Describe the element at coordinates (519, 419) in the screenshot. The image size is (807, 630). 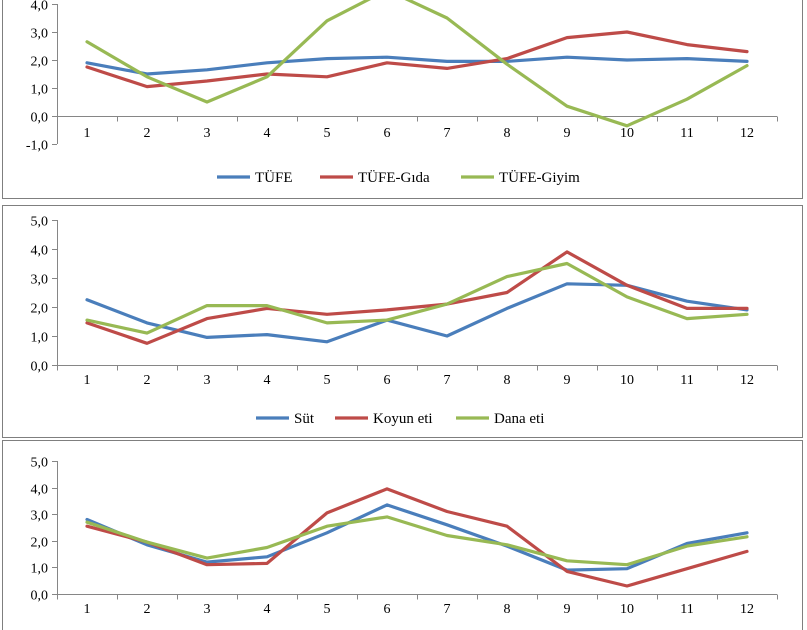
I see `legend-label: Dana eti` at that location.